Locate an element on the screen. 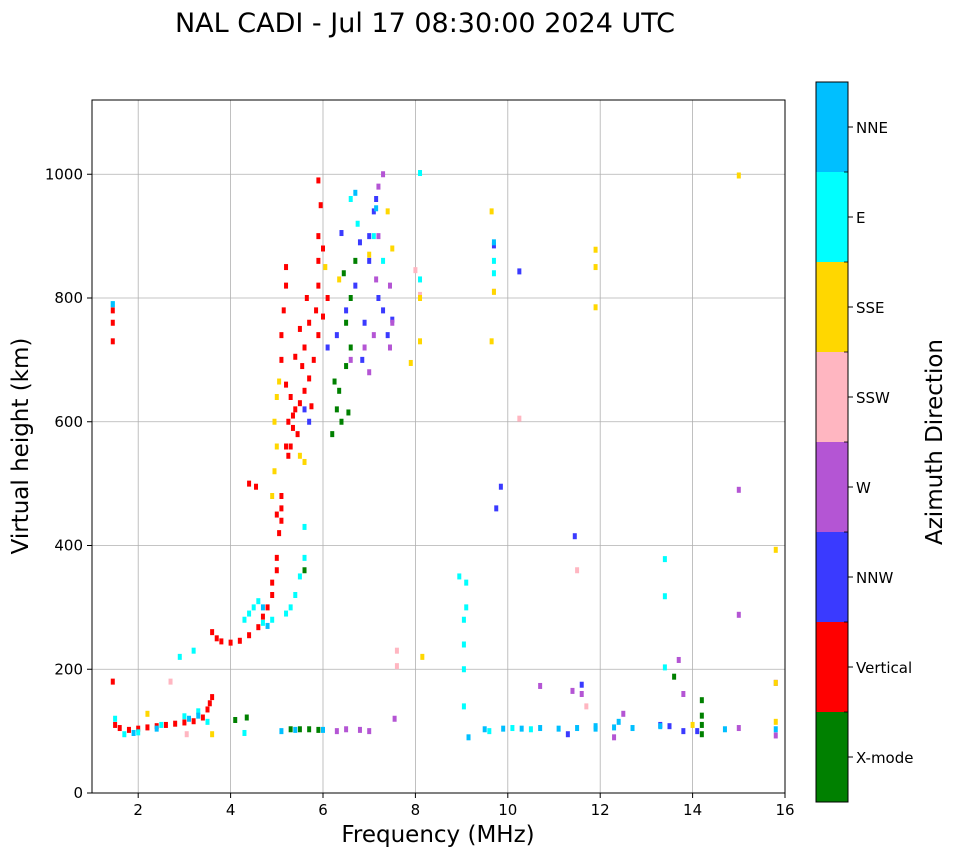 Image resolution: width=958 pixels, height=857 pixels. x-tick-label: 10 is located at coordinates (507, 810).